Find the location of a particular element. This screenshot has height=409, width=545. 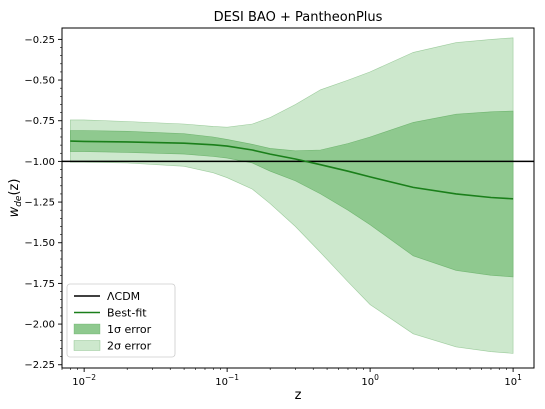

y-tick-label: −0.50 is located at coordinates (39, 81).